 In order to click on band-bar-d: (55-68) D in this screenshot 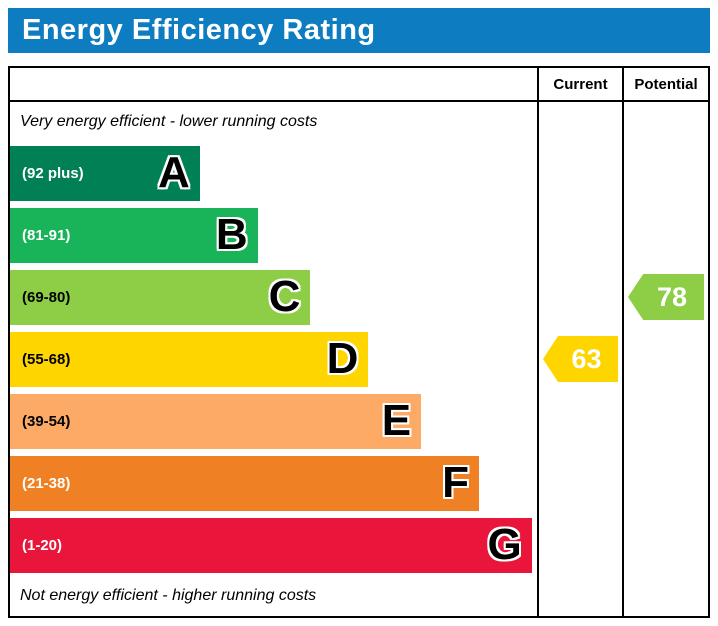, I will do `click(189, 359)`.